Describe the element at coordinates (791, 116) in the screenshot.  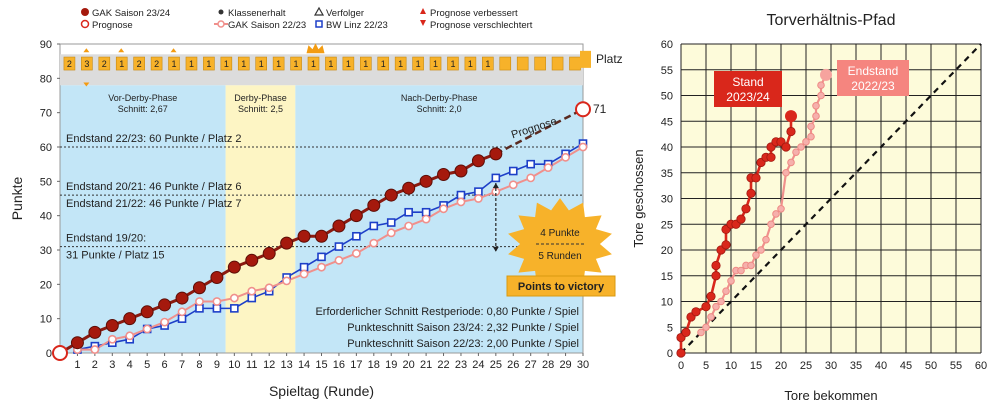
I see `stand-2324-end-point` at that location.